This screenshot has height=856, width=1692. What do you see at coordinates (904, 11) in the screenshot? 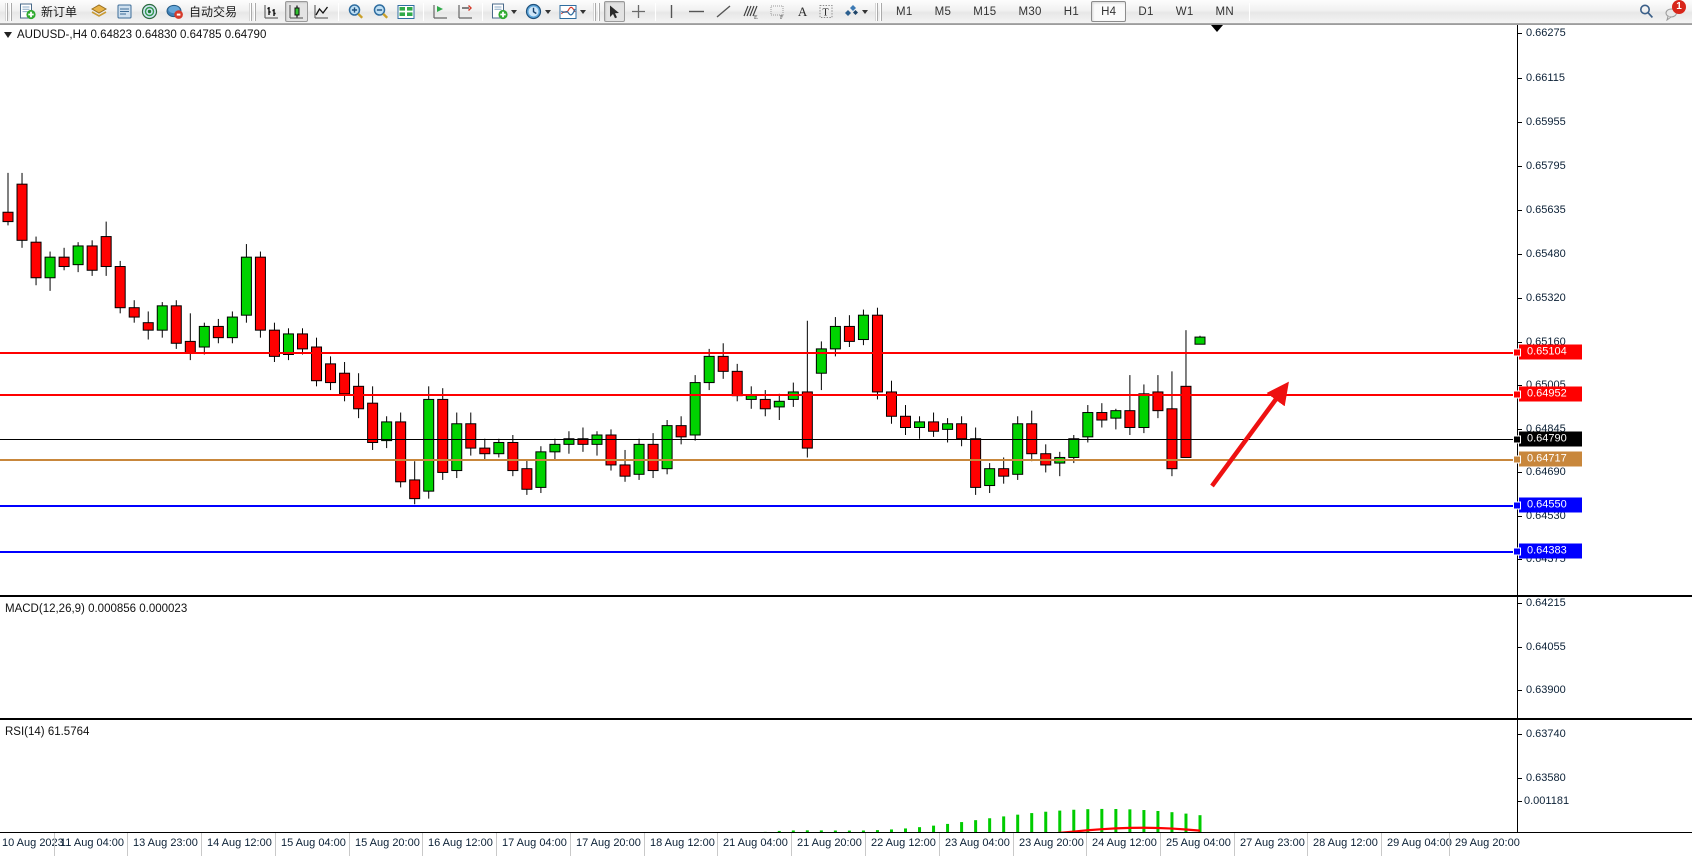
I see `timeframe-m1: M1` at bounding box center [904, 11].